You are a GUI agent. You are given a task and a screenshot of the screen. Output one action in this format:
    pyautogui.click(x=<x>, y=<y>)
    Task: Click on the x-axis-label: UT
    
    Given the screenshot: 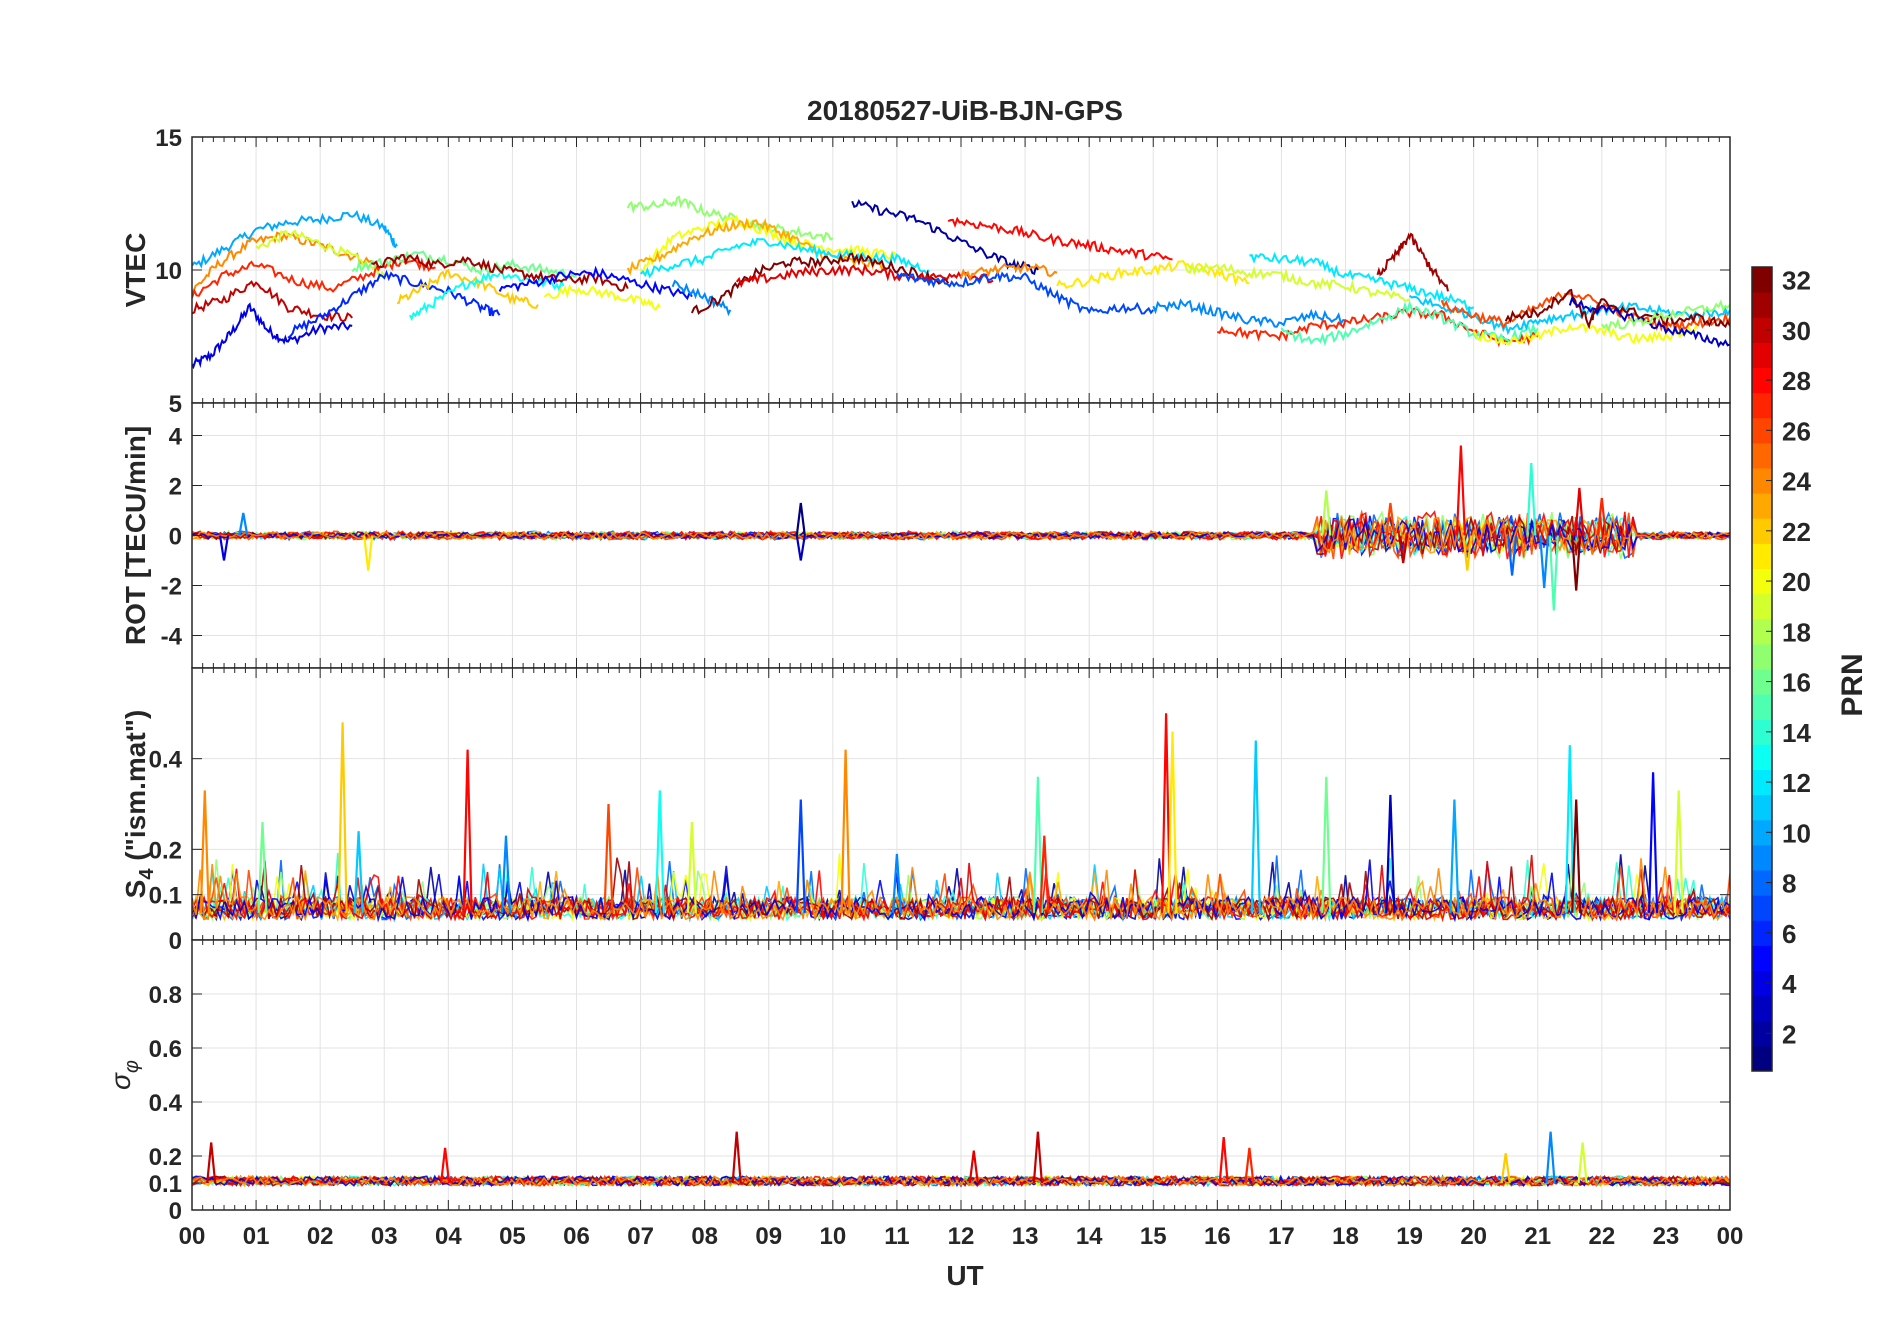 What is the action you would take?
    pyautogui.click(x=964, y=1275)
    